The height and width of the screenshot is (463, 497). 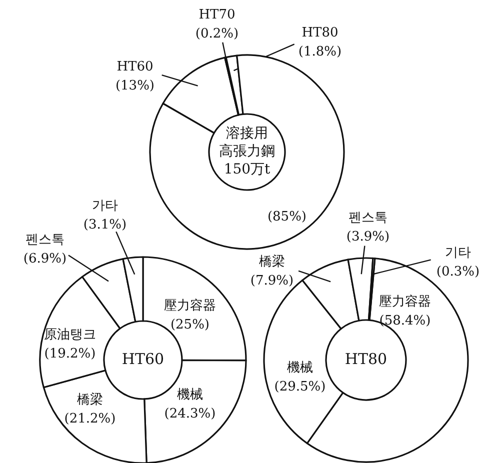 What do you see at coordinates (287, 216) in the screenshot?
I see `data-label: (85%)` at bounding box center [287, 216].